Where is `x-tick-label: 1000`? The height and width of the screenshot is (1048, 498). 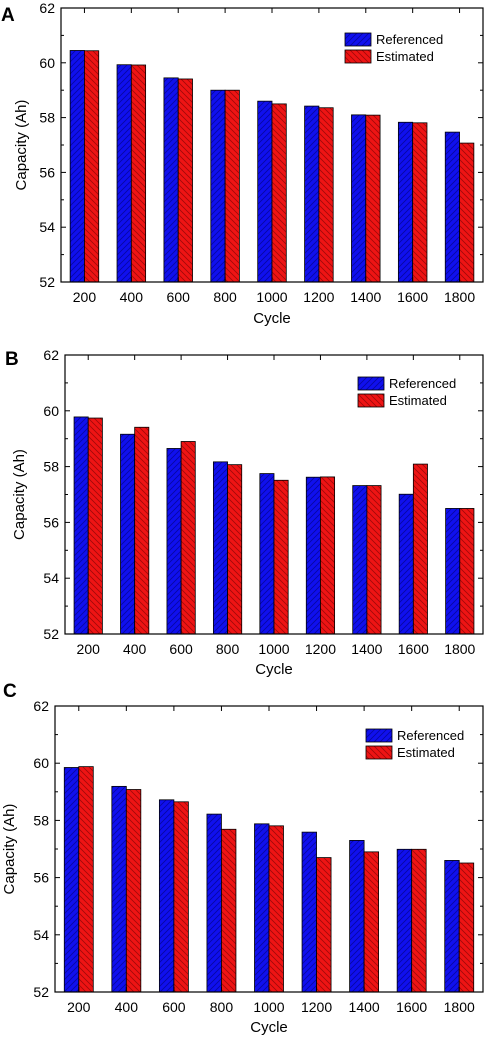 x-tick-label: 1000 is located at coordinates (268, 1007).